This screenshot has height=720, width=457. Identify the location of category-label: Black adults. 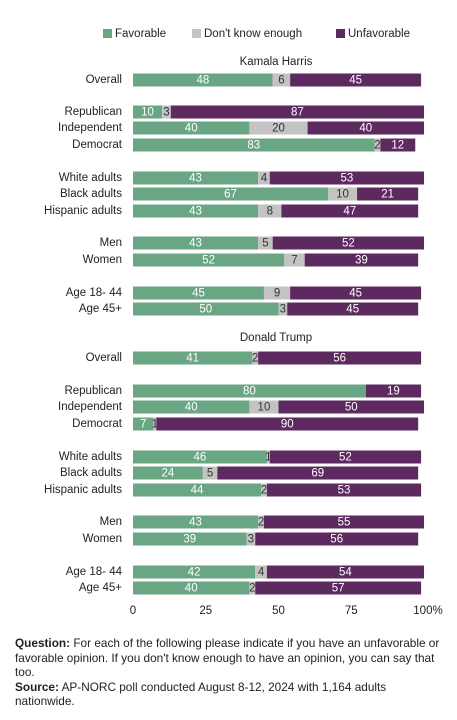
(91, 473).